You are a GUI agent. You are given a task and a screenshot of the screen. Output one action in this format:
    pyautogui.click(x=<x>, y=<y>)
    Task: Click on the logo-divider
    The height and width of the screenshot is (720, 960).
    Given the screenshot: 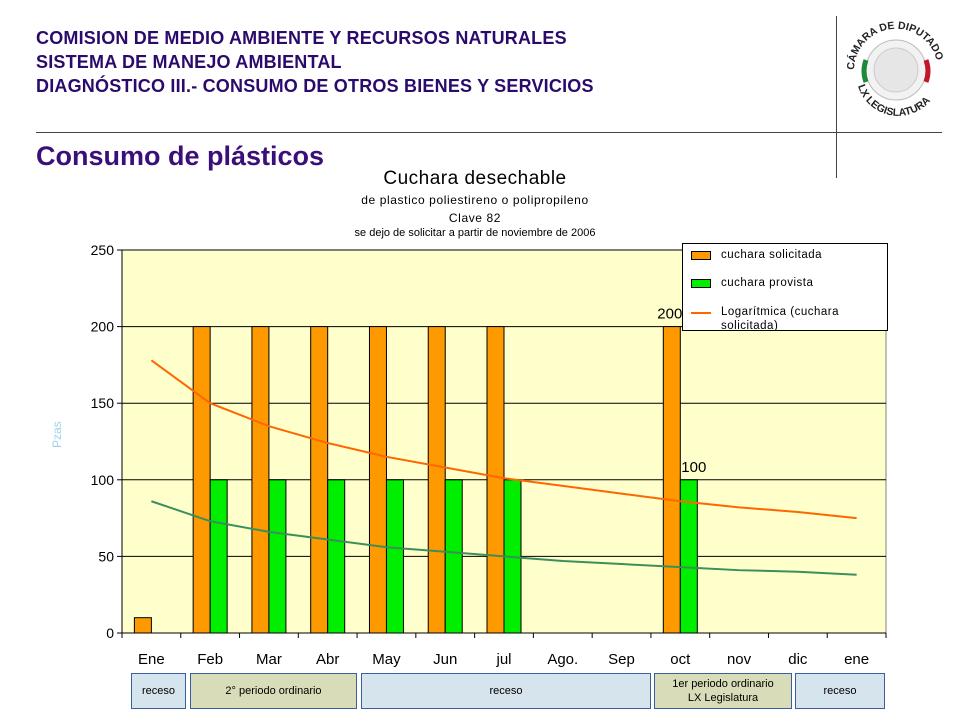 What is the action you would take?
    pyautogui.click(x=836, y=97)
    